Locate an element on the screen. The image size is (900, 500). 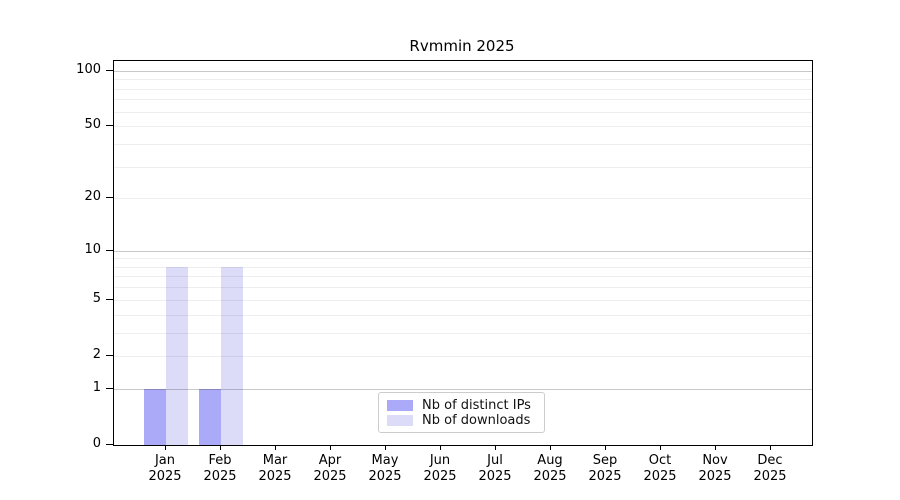
x-tick-month: Dec is located at coordinates (770, 460).